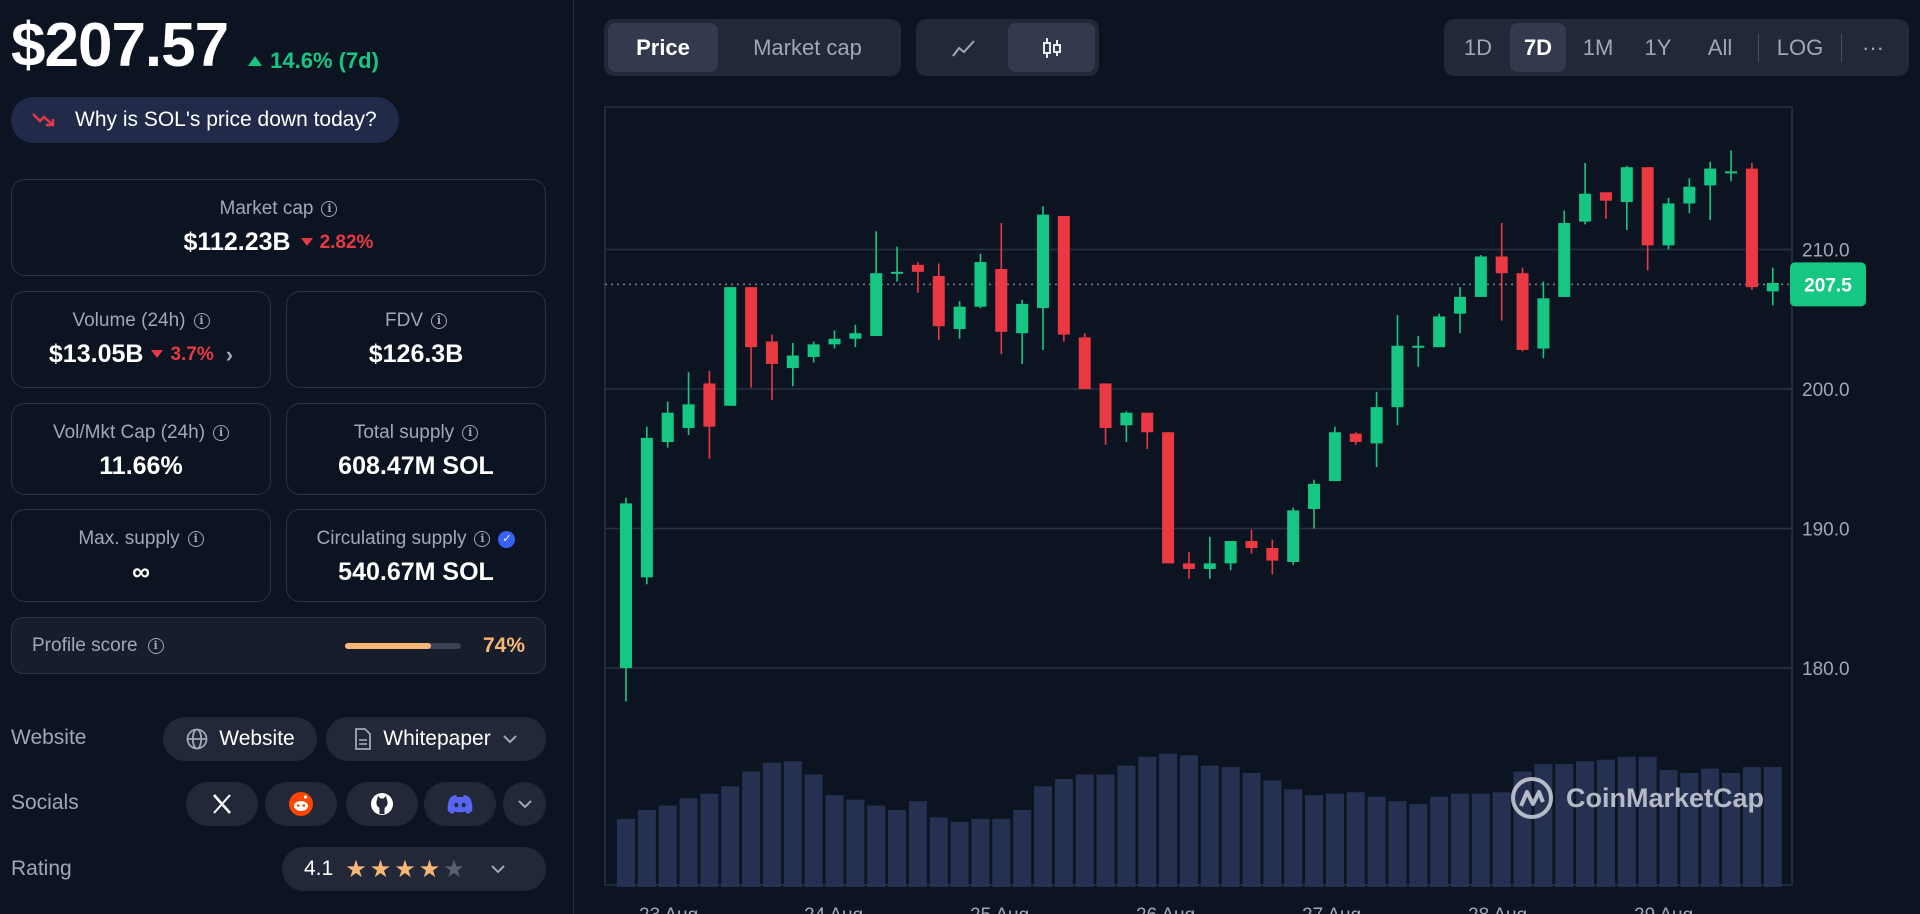 The width and height of the screenshot is (1920, 914). I want to click on current-price-badge-label: 207.5, so click(1828, 285).